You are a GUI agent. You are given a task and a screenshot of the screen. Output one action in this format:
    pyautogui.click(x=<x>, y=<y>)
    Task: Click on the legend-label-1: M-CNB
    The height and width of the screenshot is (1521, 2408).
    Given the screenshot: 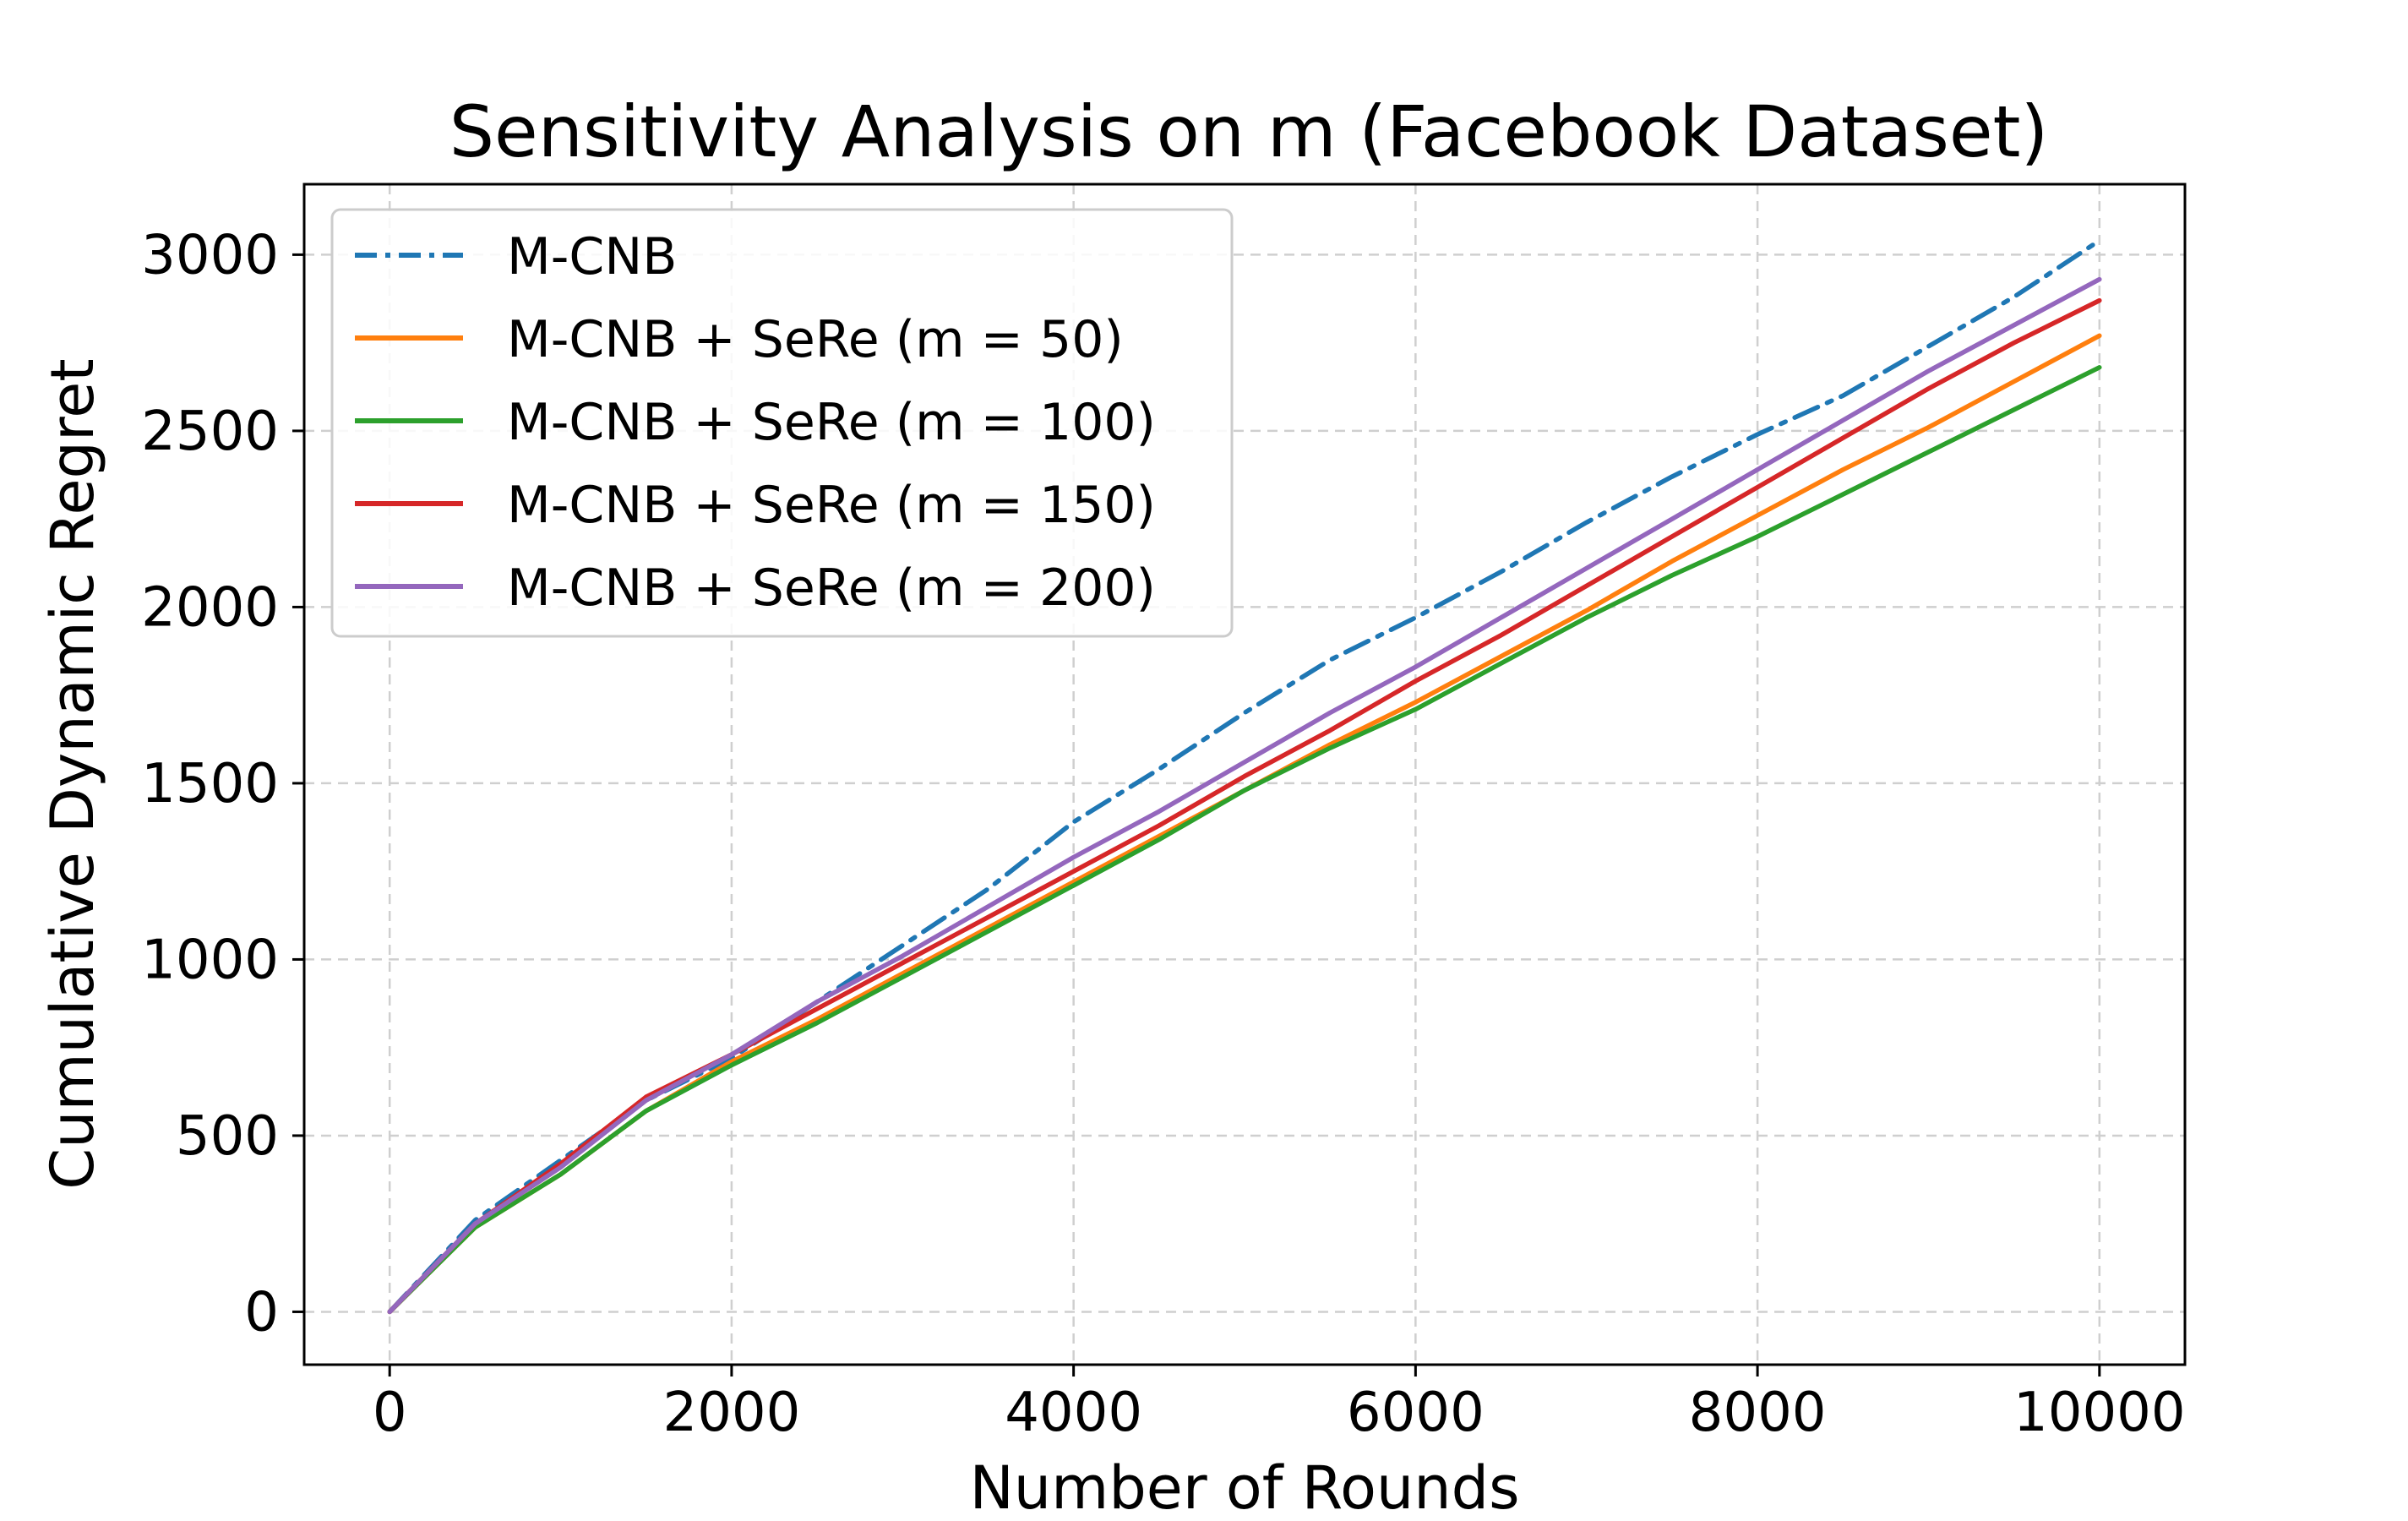 What is the action you would take?
    pyautogui.click(x=592, y=256)
    